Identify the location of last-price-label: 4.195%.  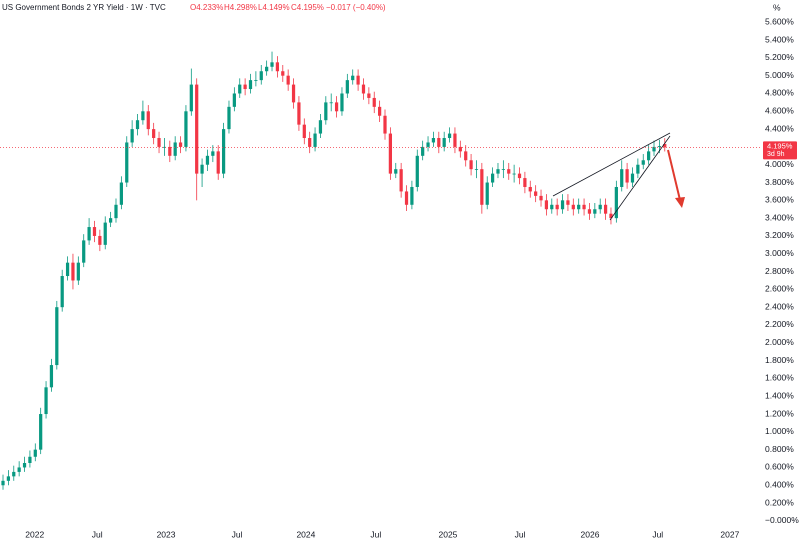
(780, 145).